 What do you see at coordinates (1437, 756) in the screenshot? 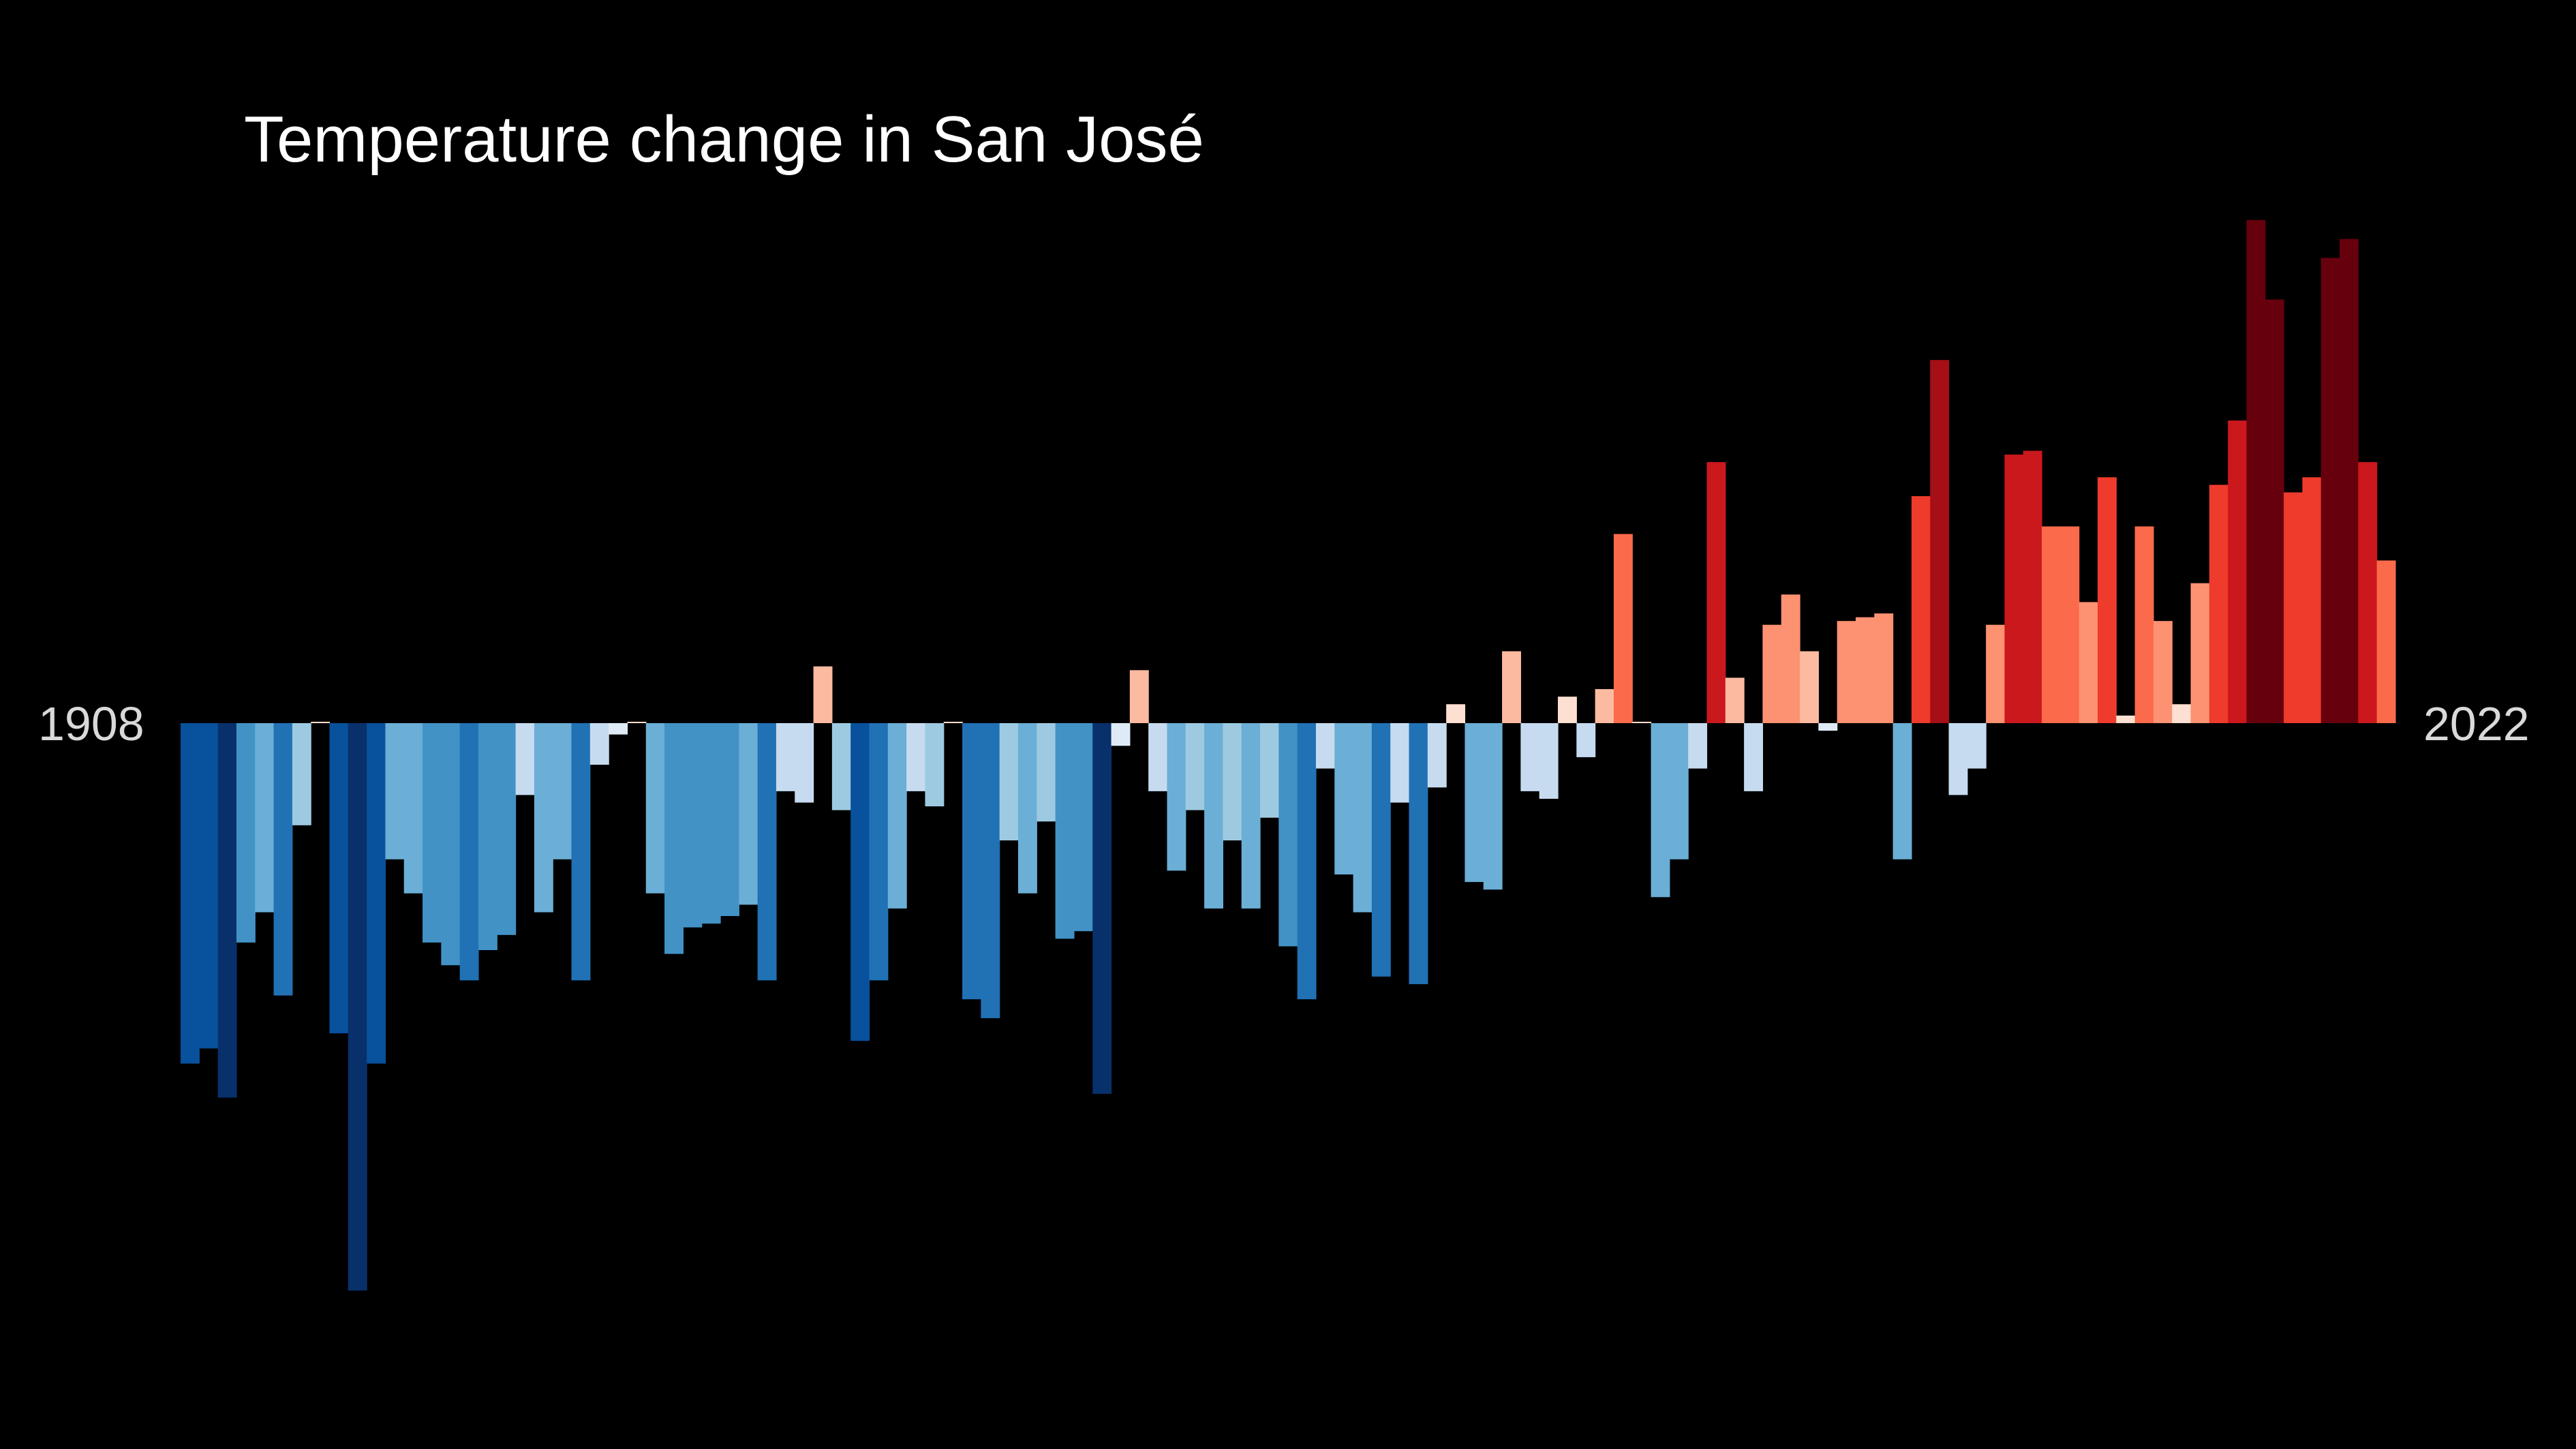
I see `bar-1975` at bounding box center [1437, 756].